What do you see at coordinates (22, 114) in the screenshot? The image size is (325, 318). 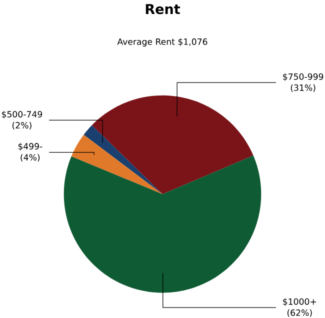 I see `slice-label: $500-749` at bounding box center [22, 114].